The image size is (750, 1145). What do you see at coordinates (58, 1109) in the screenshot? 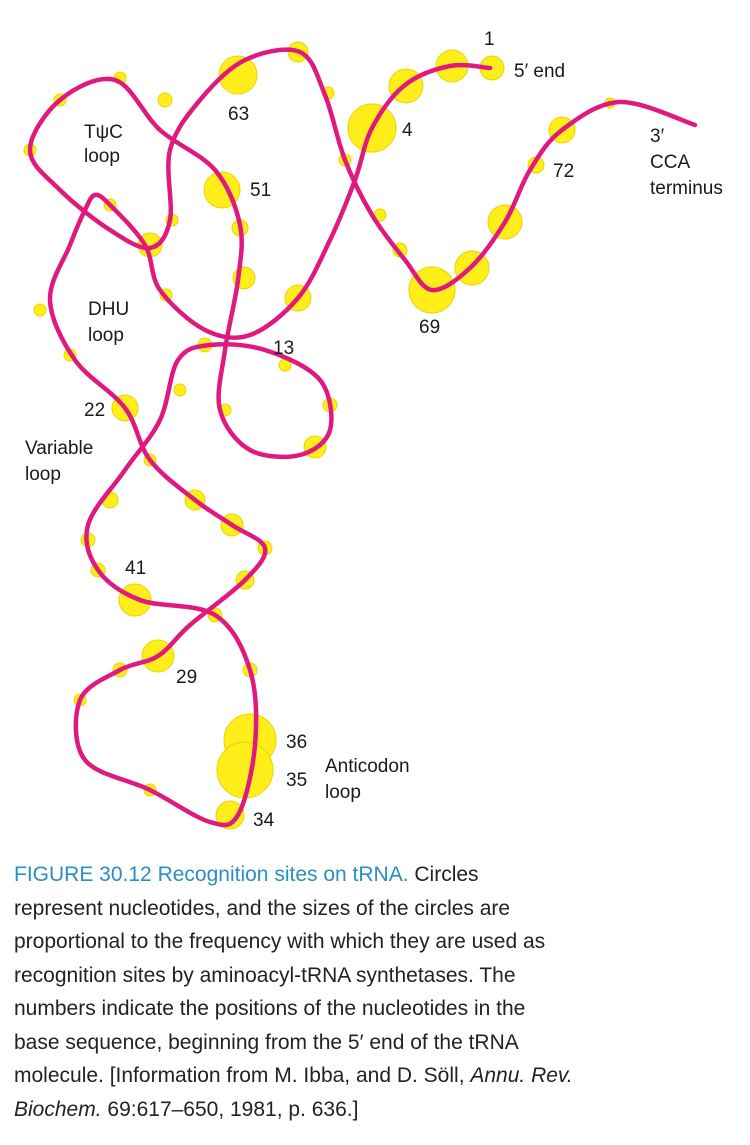
I see `journal: Biochem.` at bounding box center [58, 1109].